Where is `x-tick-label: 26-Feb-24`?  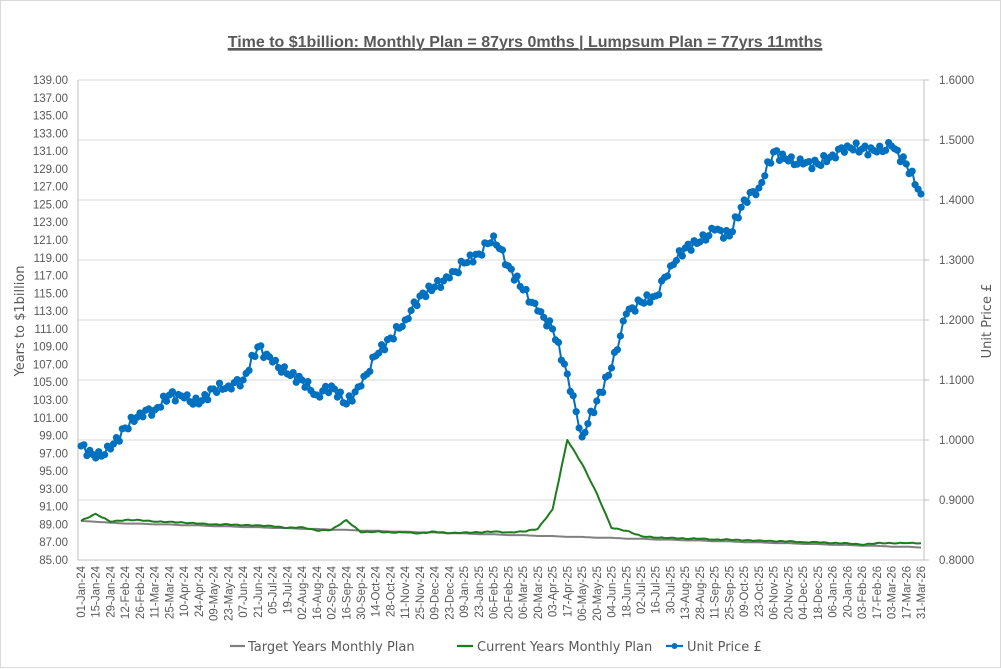
x-tick-label: 26-Feb-24 is located at coordinates (141, 592).